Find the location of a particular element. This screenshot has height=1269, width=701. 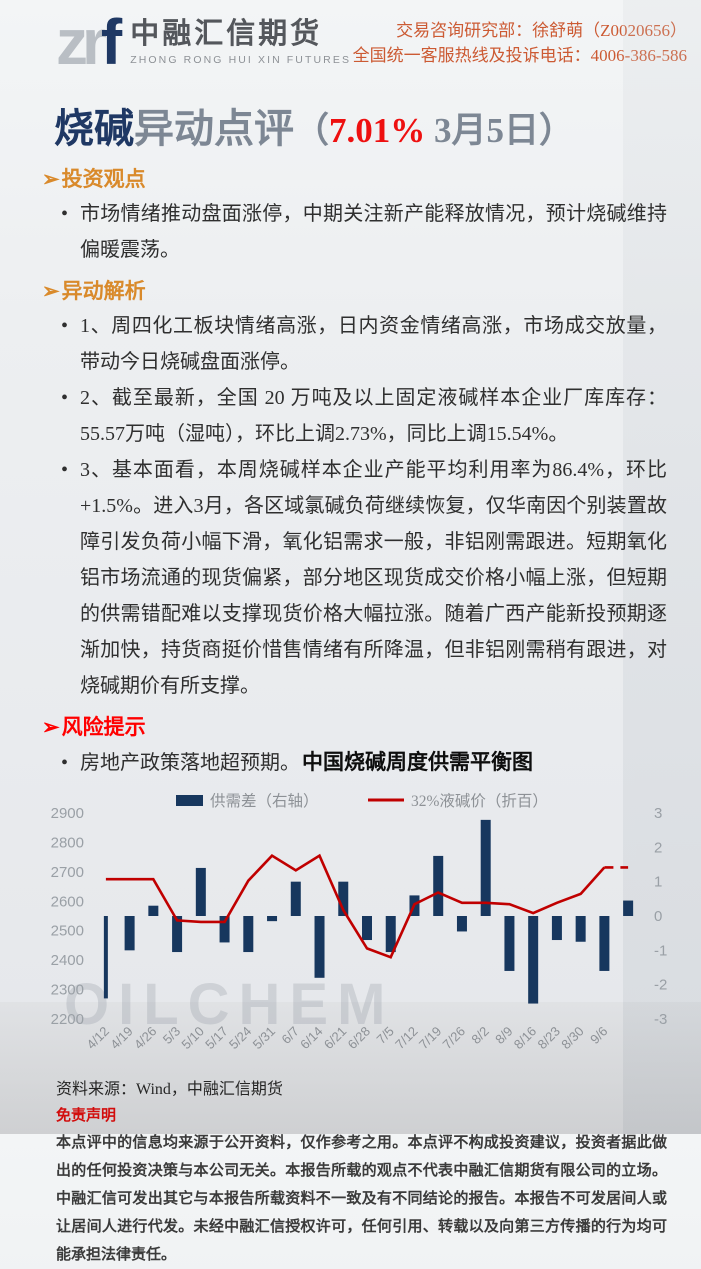

svg-text: 2900 is located at coordinates (67, 813).